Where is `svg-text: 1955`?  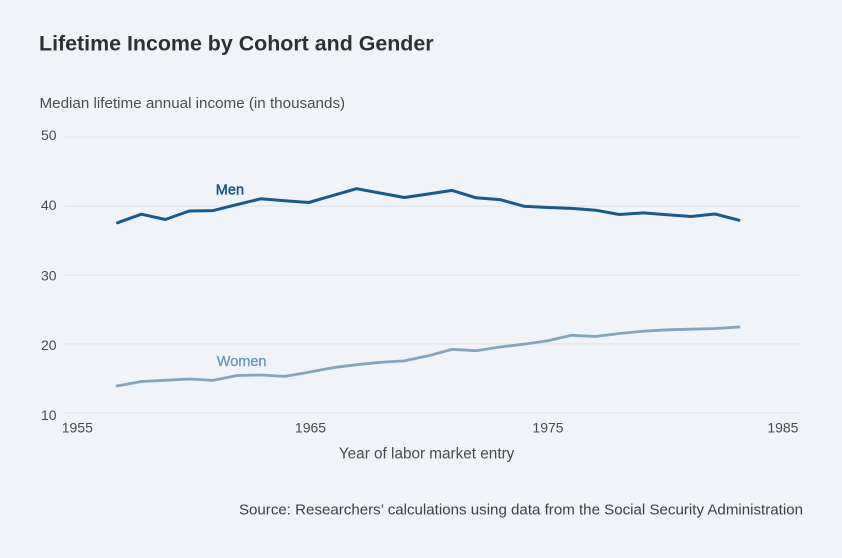
svg-text: 1955 is located at coordinates (77, 428).